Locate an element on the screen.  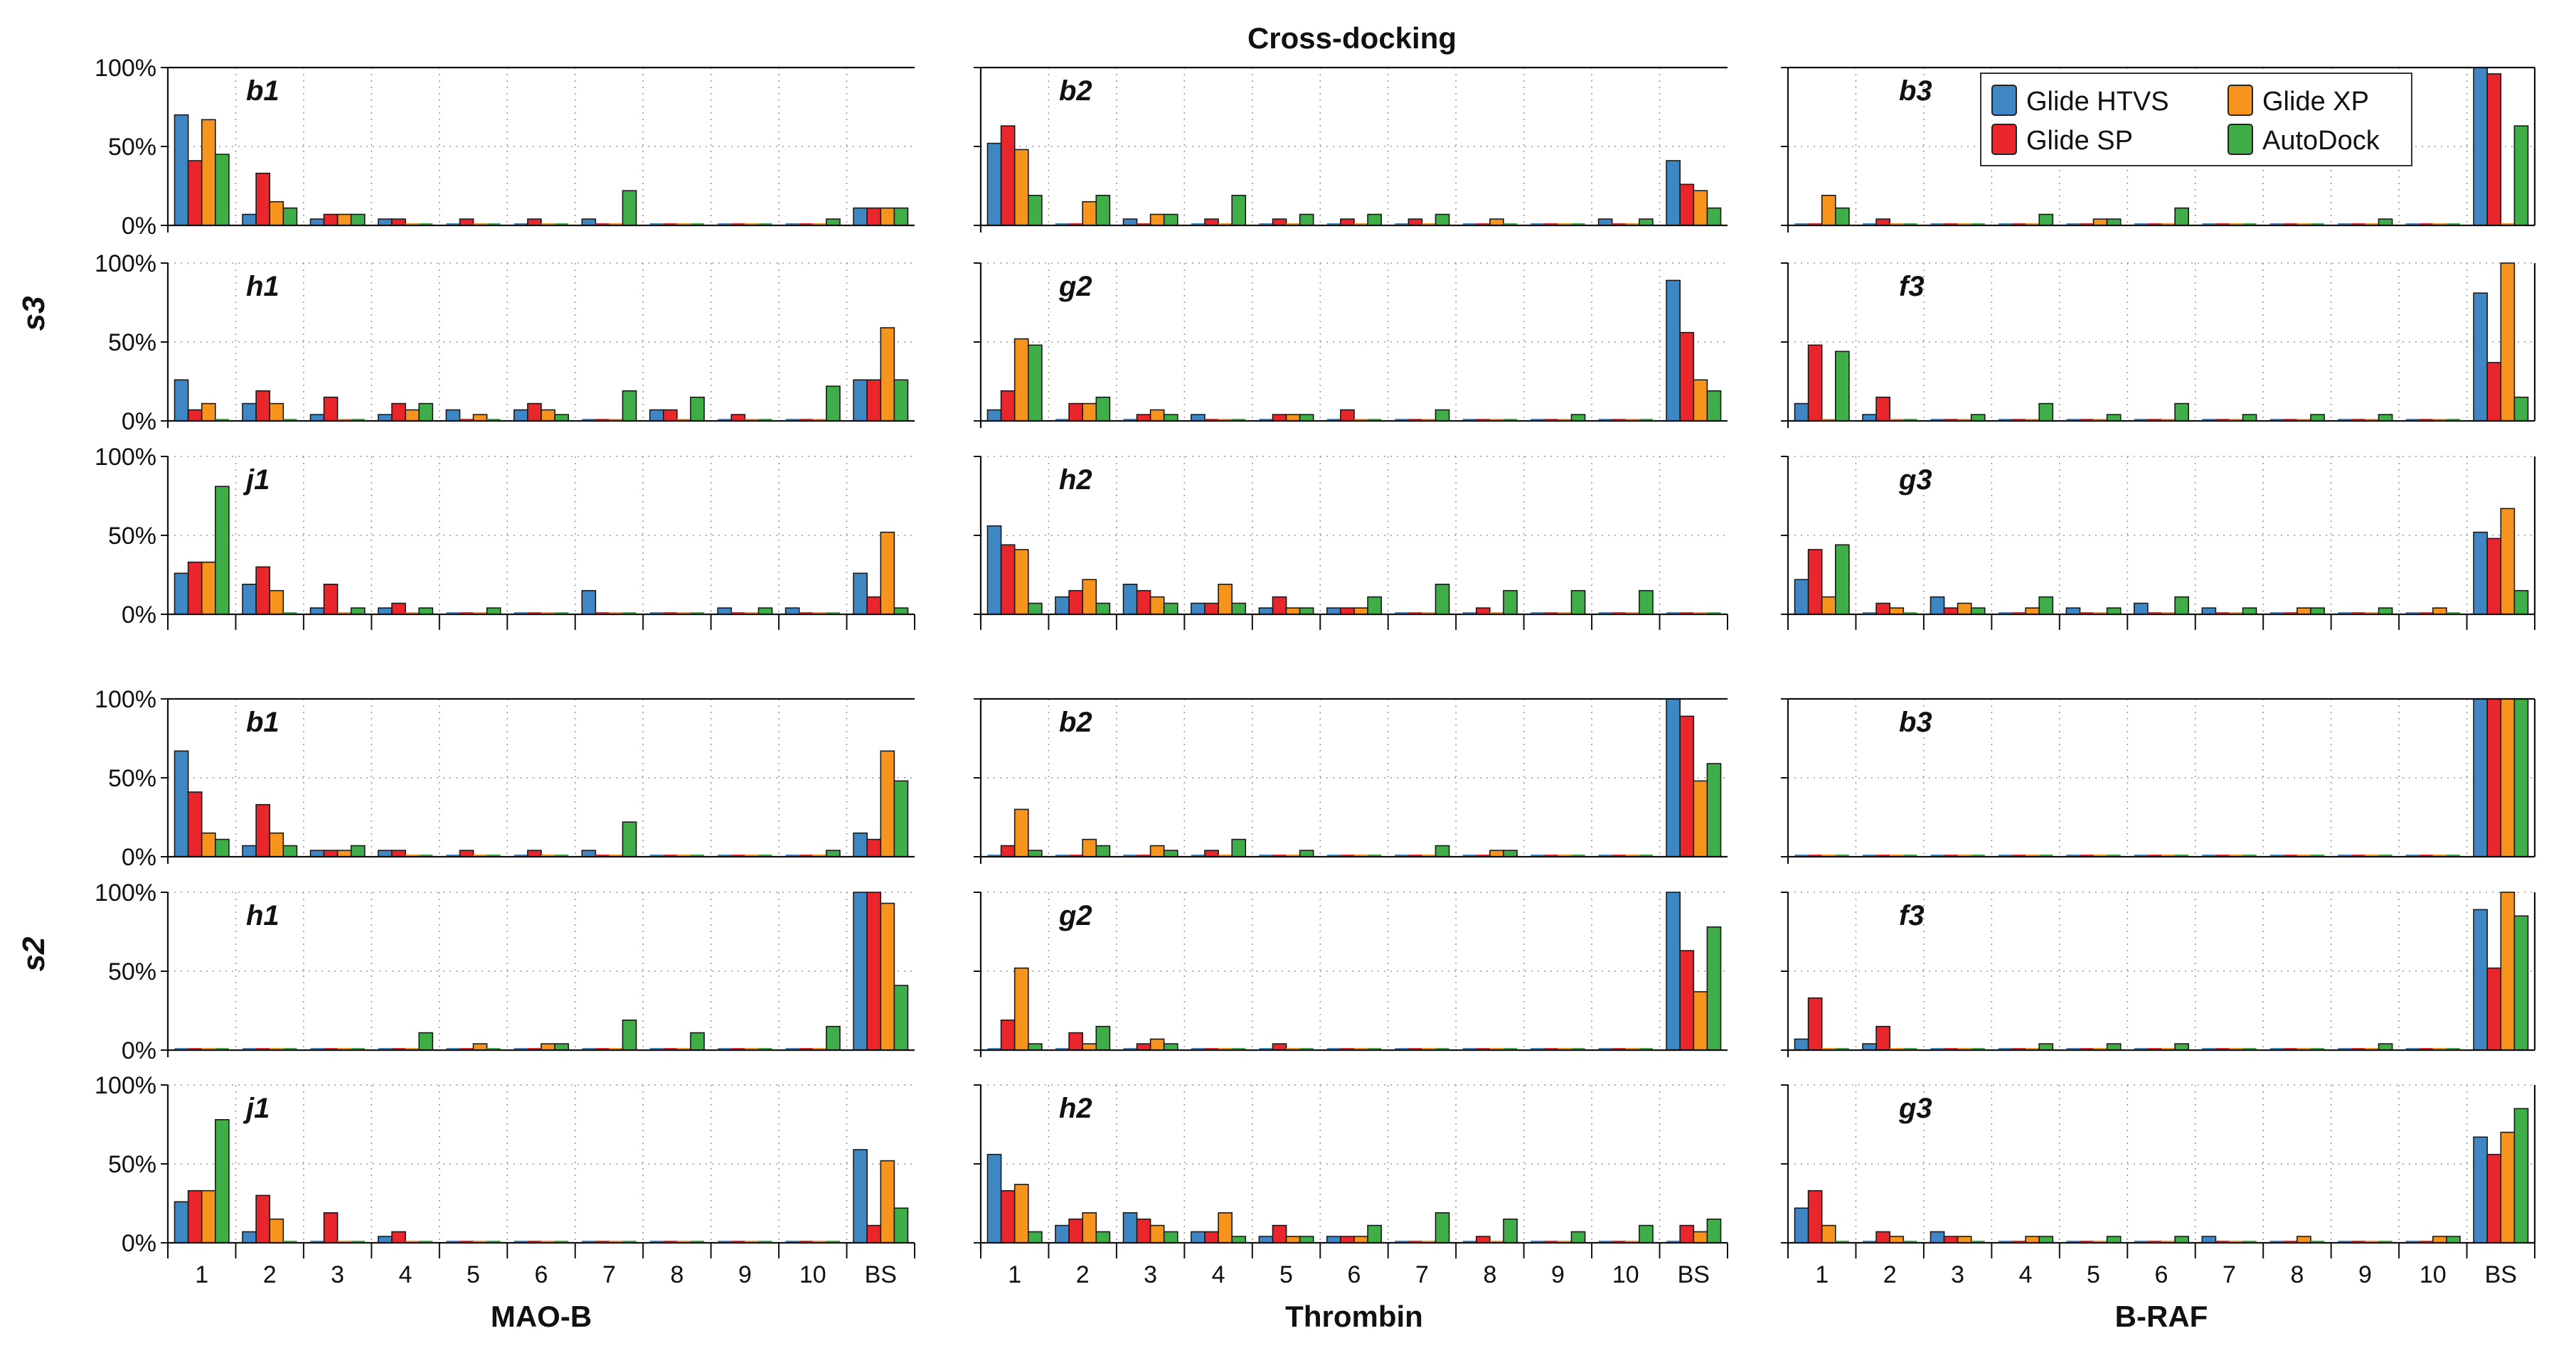
bar-s3-b-raf-f3-bs-autodock is located at coordinates (2521, 409).